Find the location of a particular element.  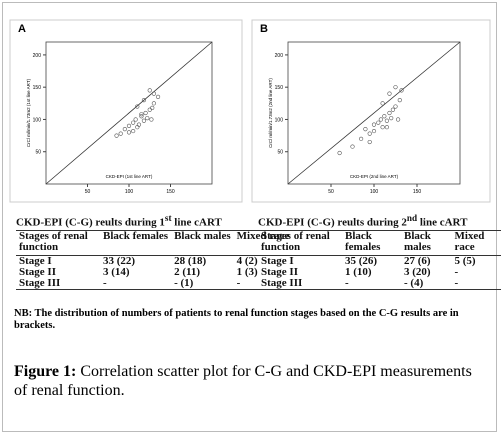

table-title-text: CKD-EPI (C-G) reults during 2 is located at coordinates (332, 222).